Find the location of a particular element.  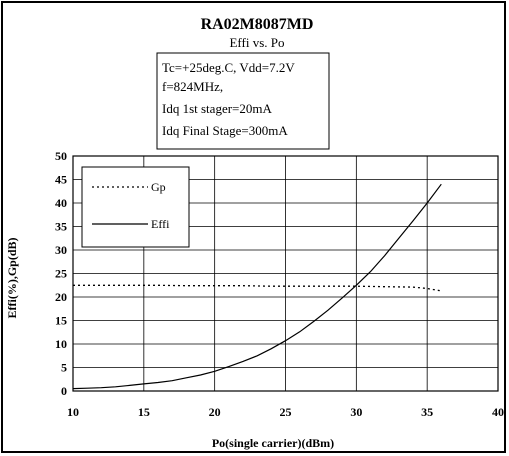

y-tick-label: 40 is located at coordinates (61, 203).